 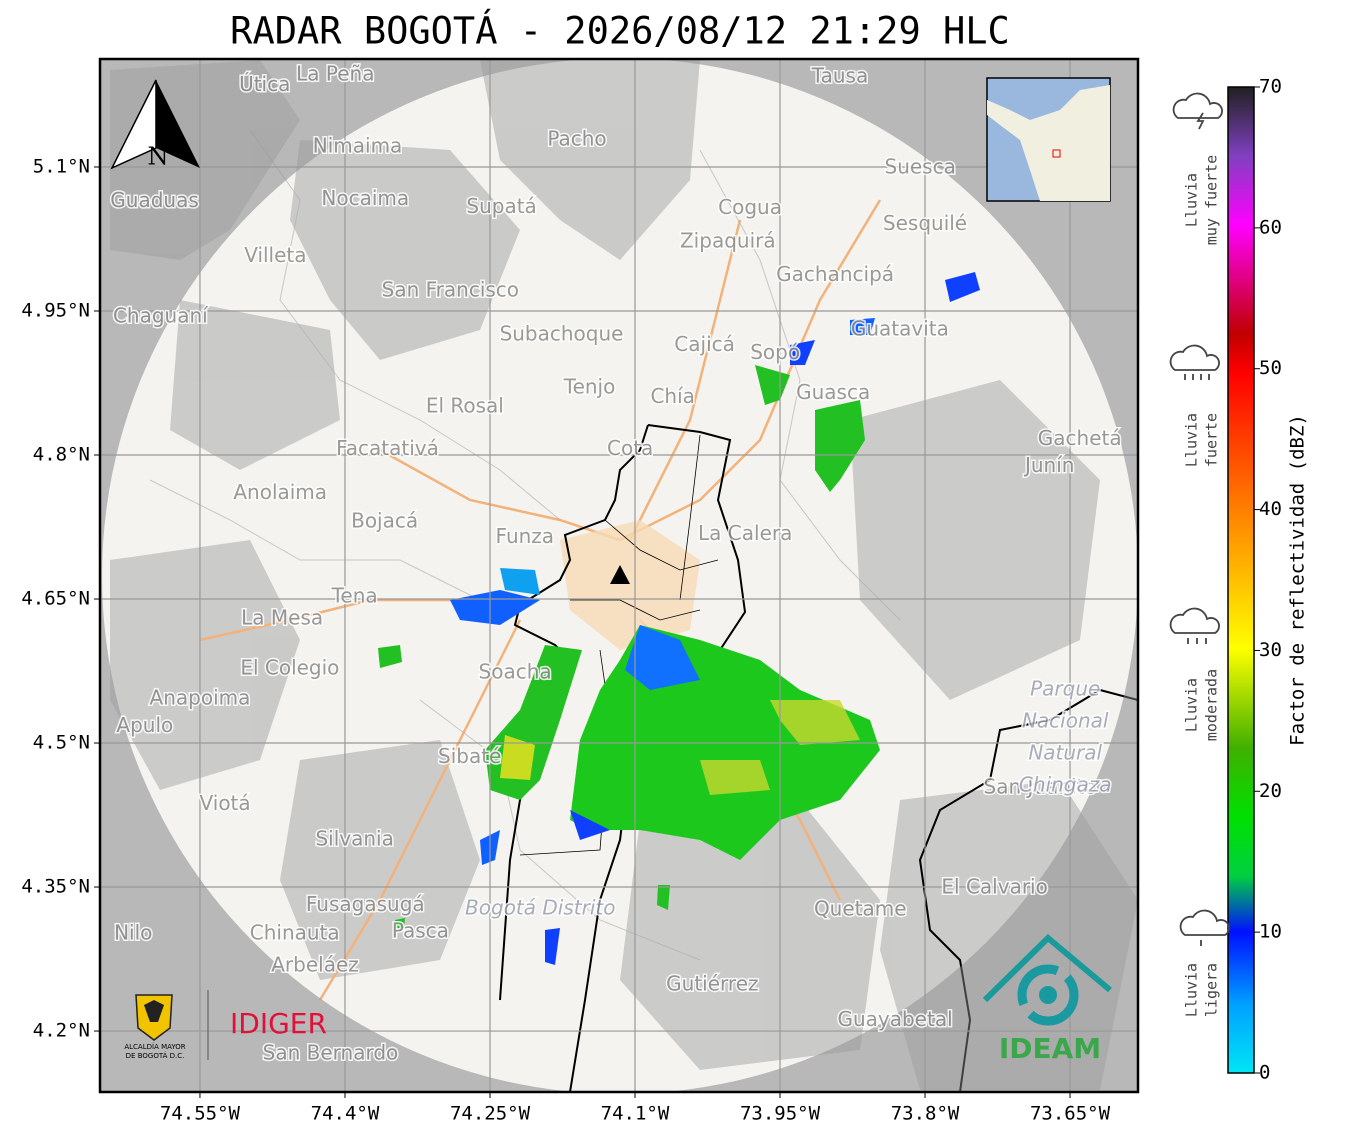 What do you see at coordinates (1065, 753) in the screenshot?
I see `area-label: Natural` at bounding box center [1065, 753].